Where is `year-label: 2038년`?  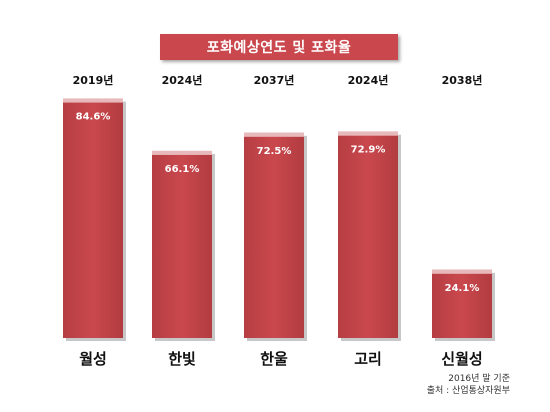 year-label: 2038년 is located at coordinates (462, 80).